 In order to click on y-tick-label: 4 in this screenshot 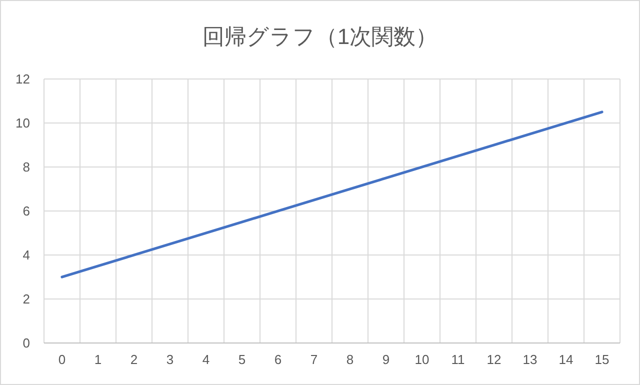, I will do `click(26, 255)`.